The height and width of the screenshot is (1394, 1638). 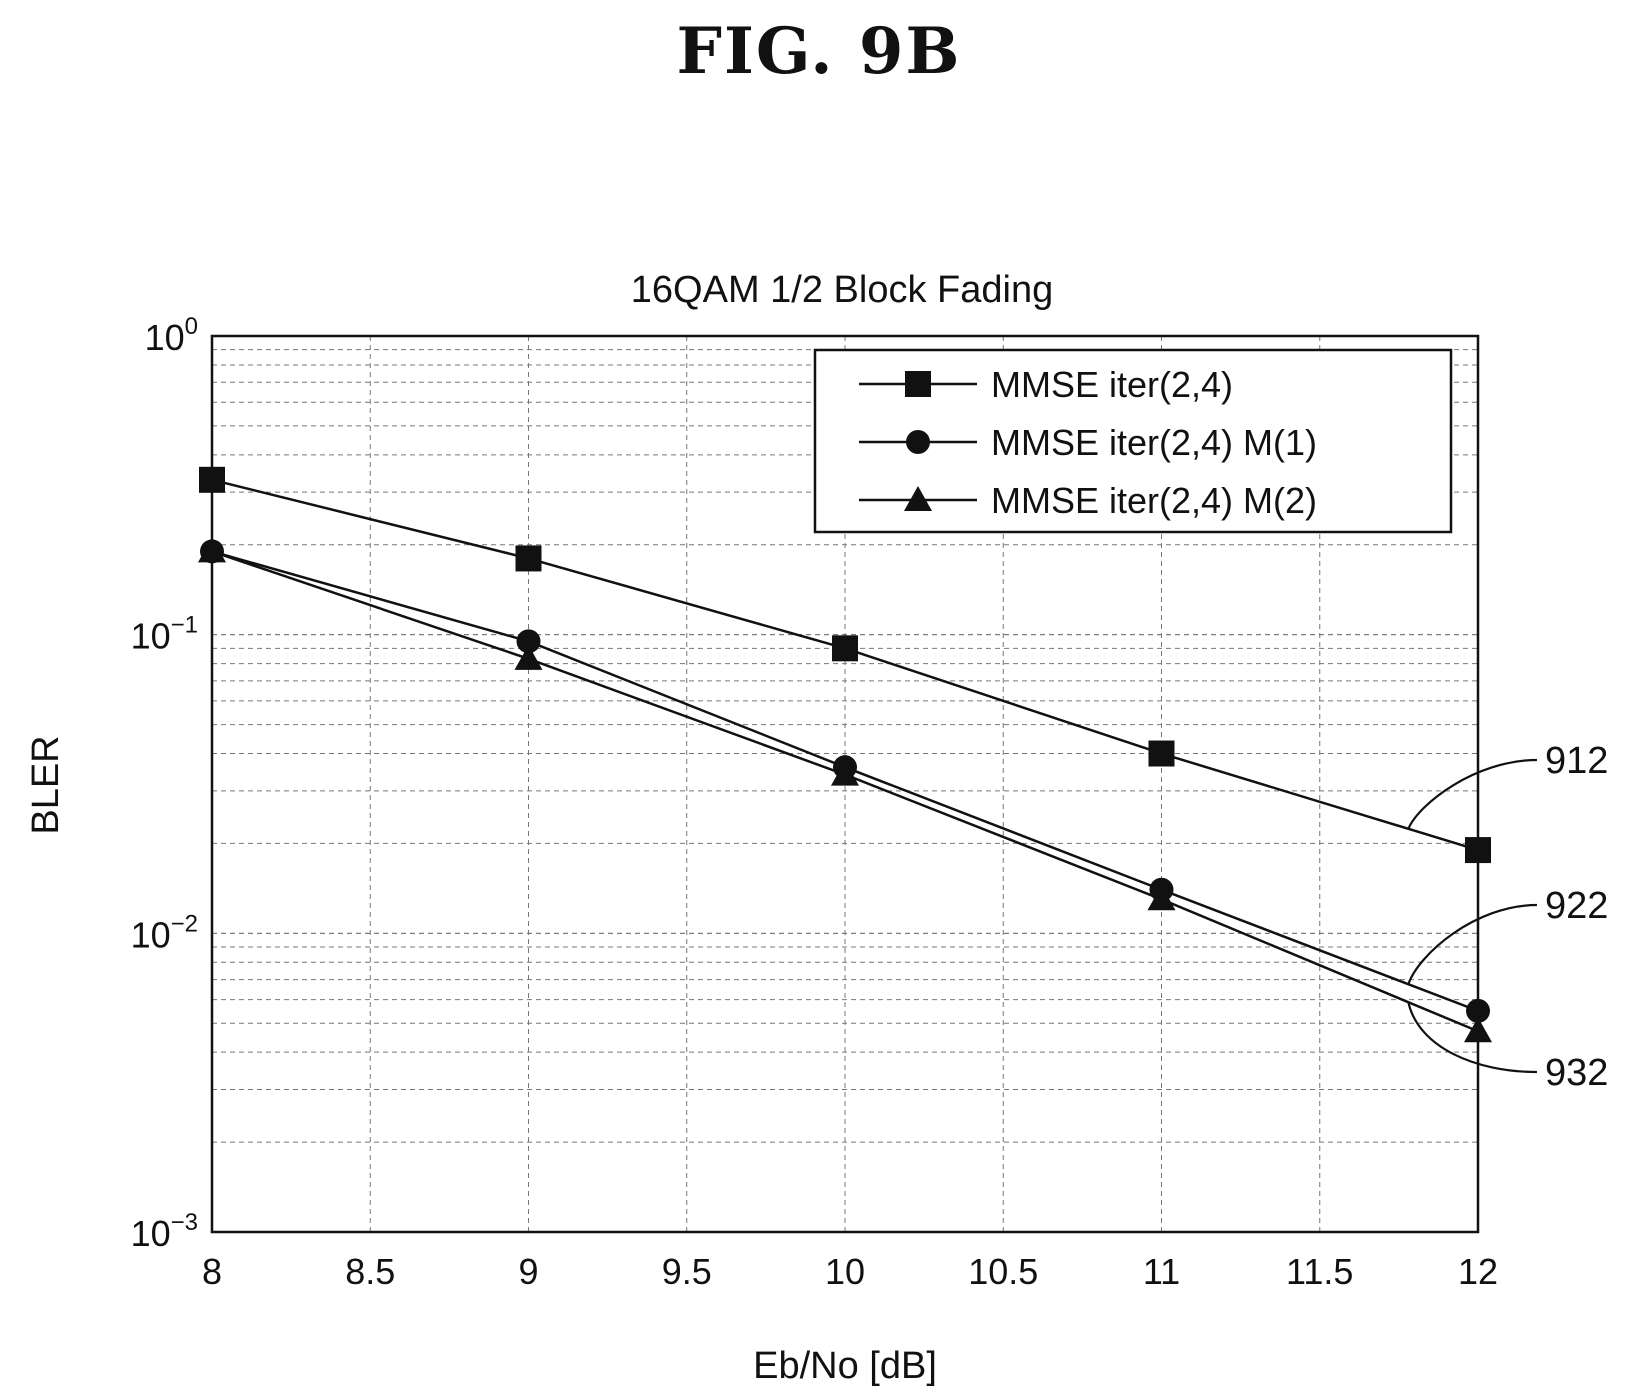 What do you see at coordinates (1112, 384) in the screenshot?
I see `legend-label: MMSE iter(2,4)` at bounding box center [1112, 384].